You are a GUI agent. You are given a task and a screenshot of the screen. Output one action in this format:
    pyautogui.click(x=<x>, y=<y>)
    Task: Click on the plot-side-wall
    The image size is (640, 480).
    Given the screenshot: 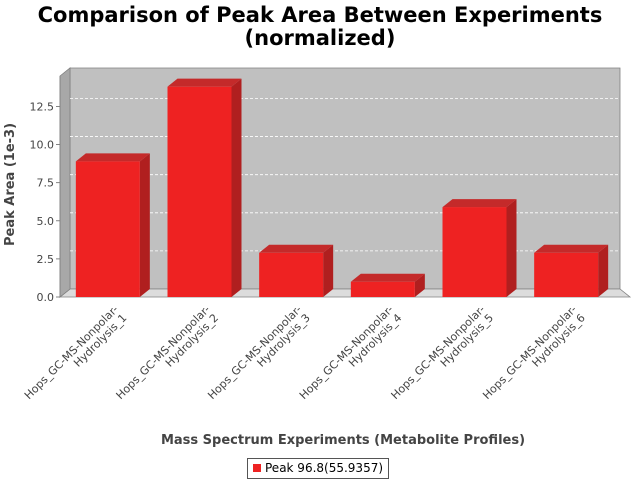 What is the action you would take?
    pyautogui.click(x=65, y=182)
    